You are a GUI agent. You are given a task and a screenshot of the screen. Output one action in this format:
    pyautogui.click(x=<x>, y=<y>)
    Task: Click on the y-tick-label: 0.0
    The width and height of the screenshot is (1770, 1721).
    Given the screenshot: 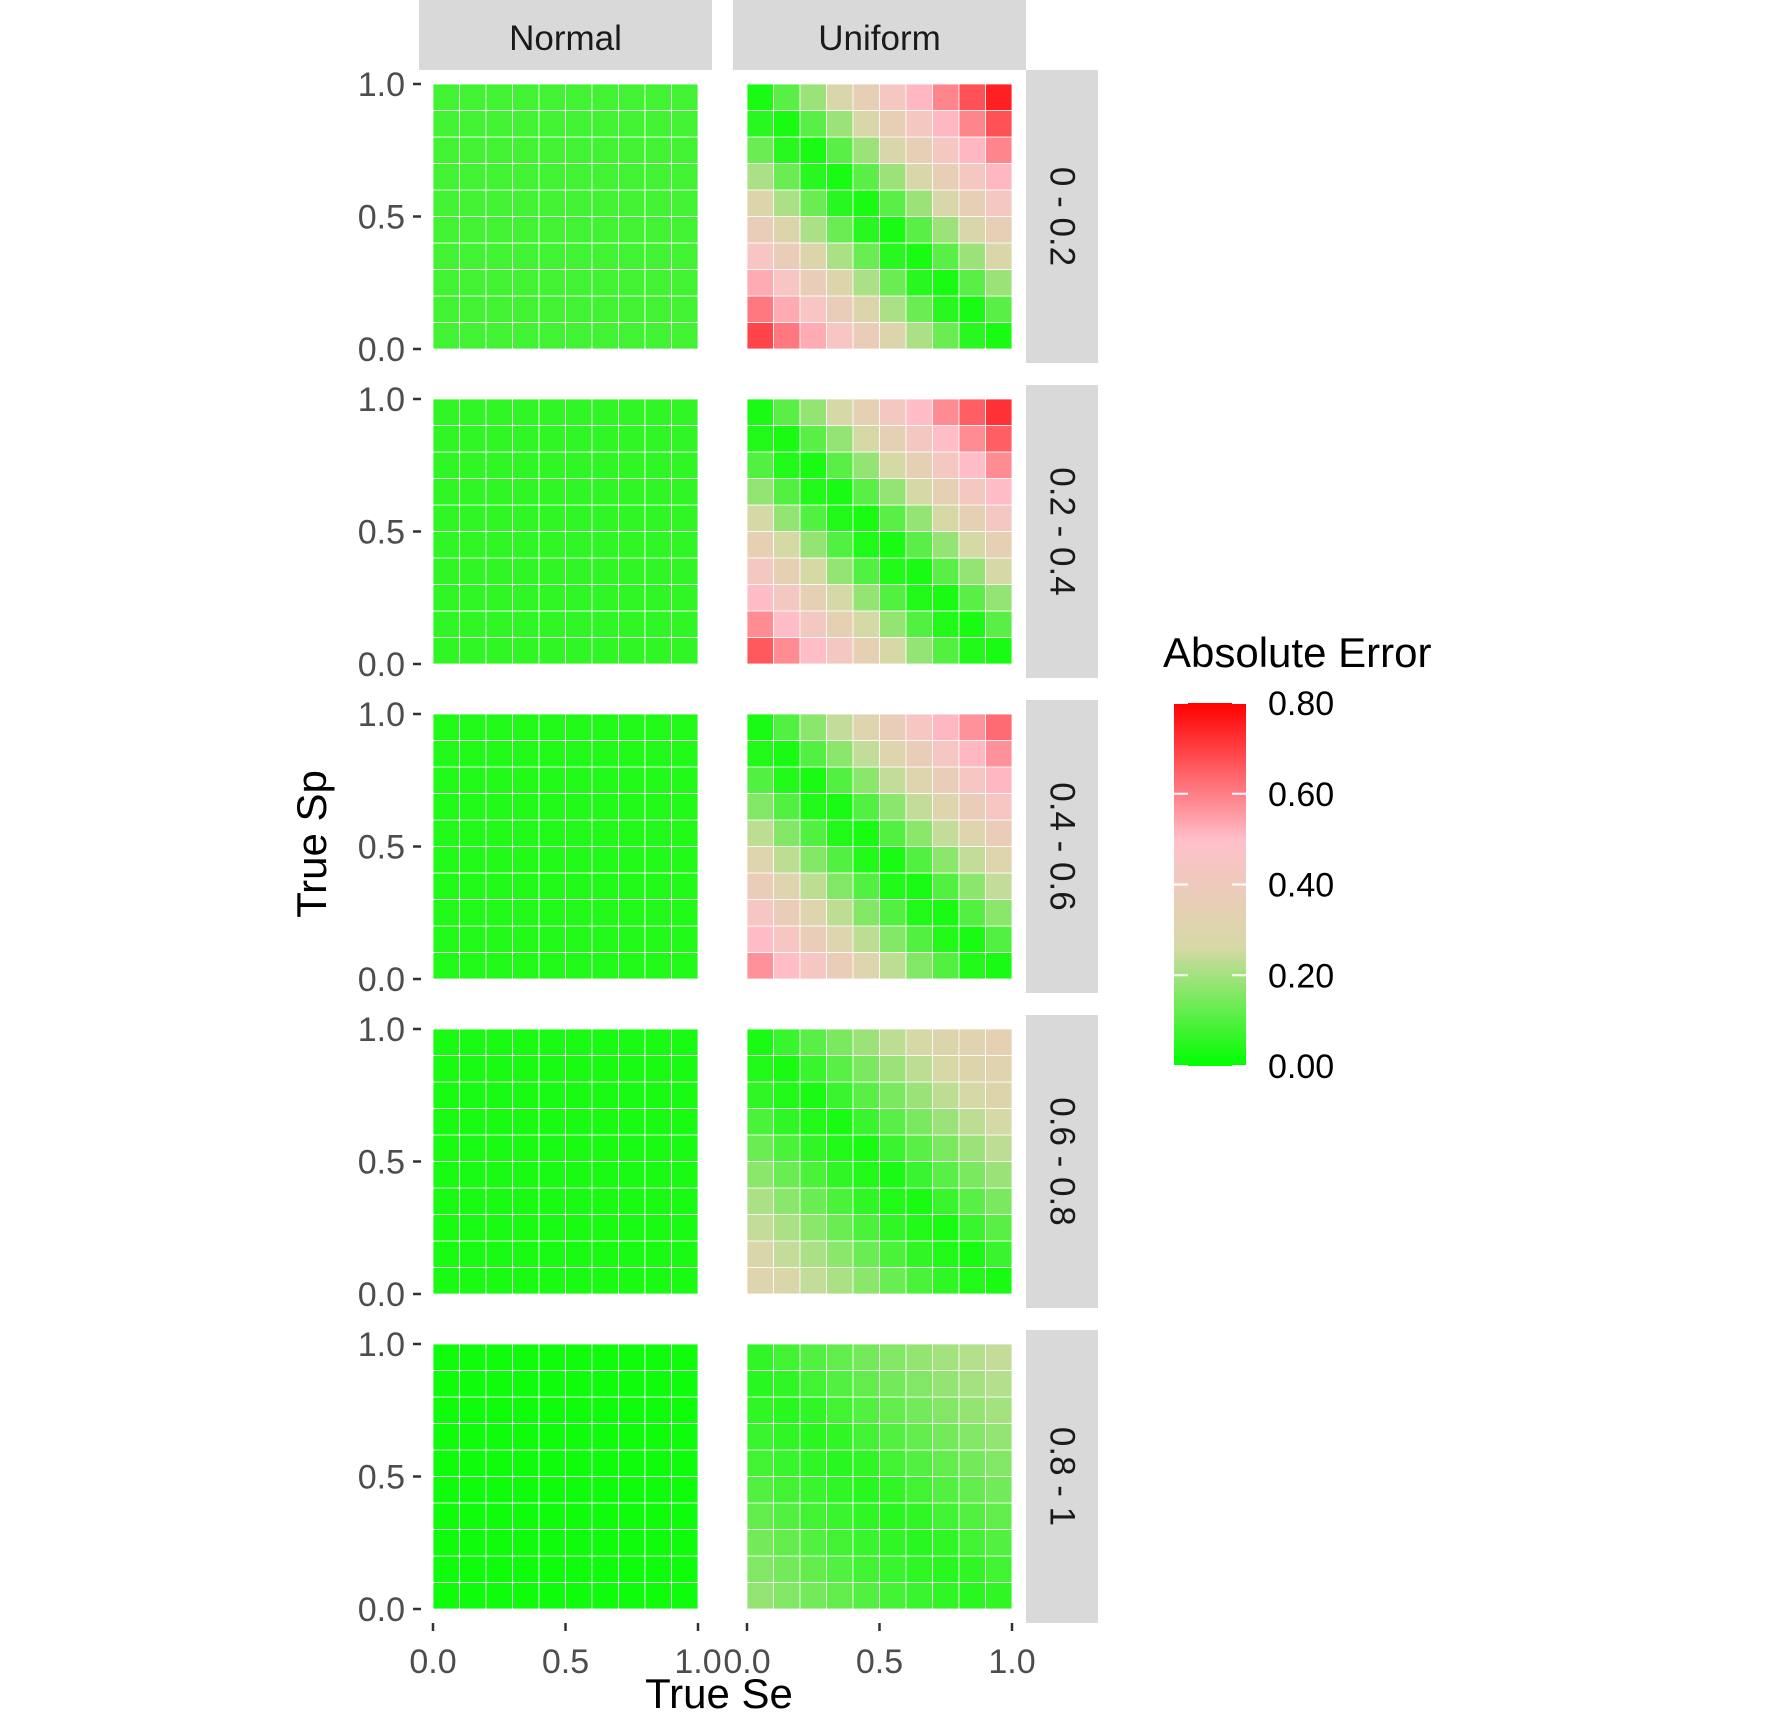 What is the action you would take?
    pyautogui.click(x=381, y=1610)
    